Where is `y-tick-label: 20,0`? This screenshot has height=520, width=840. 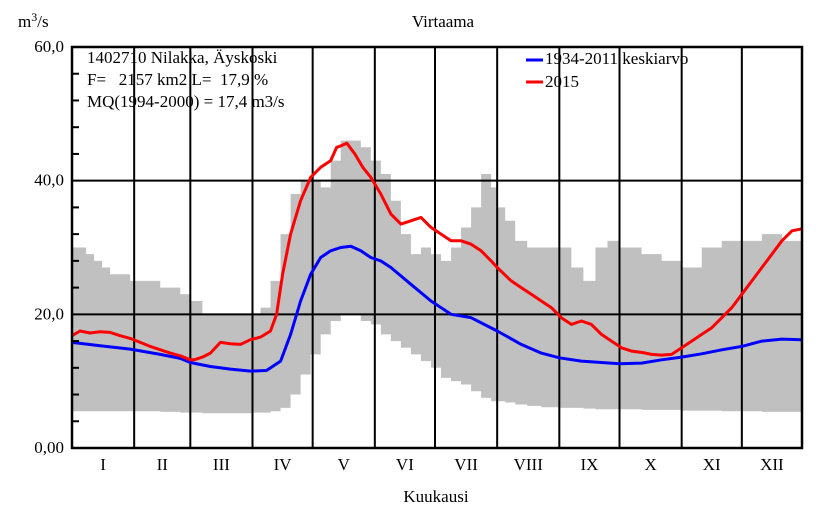 y-tick-label: 20,0 is located at coordinates (49, 313).